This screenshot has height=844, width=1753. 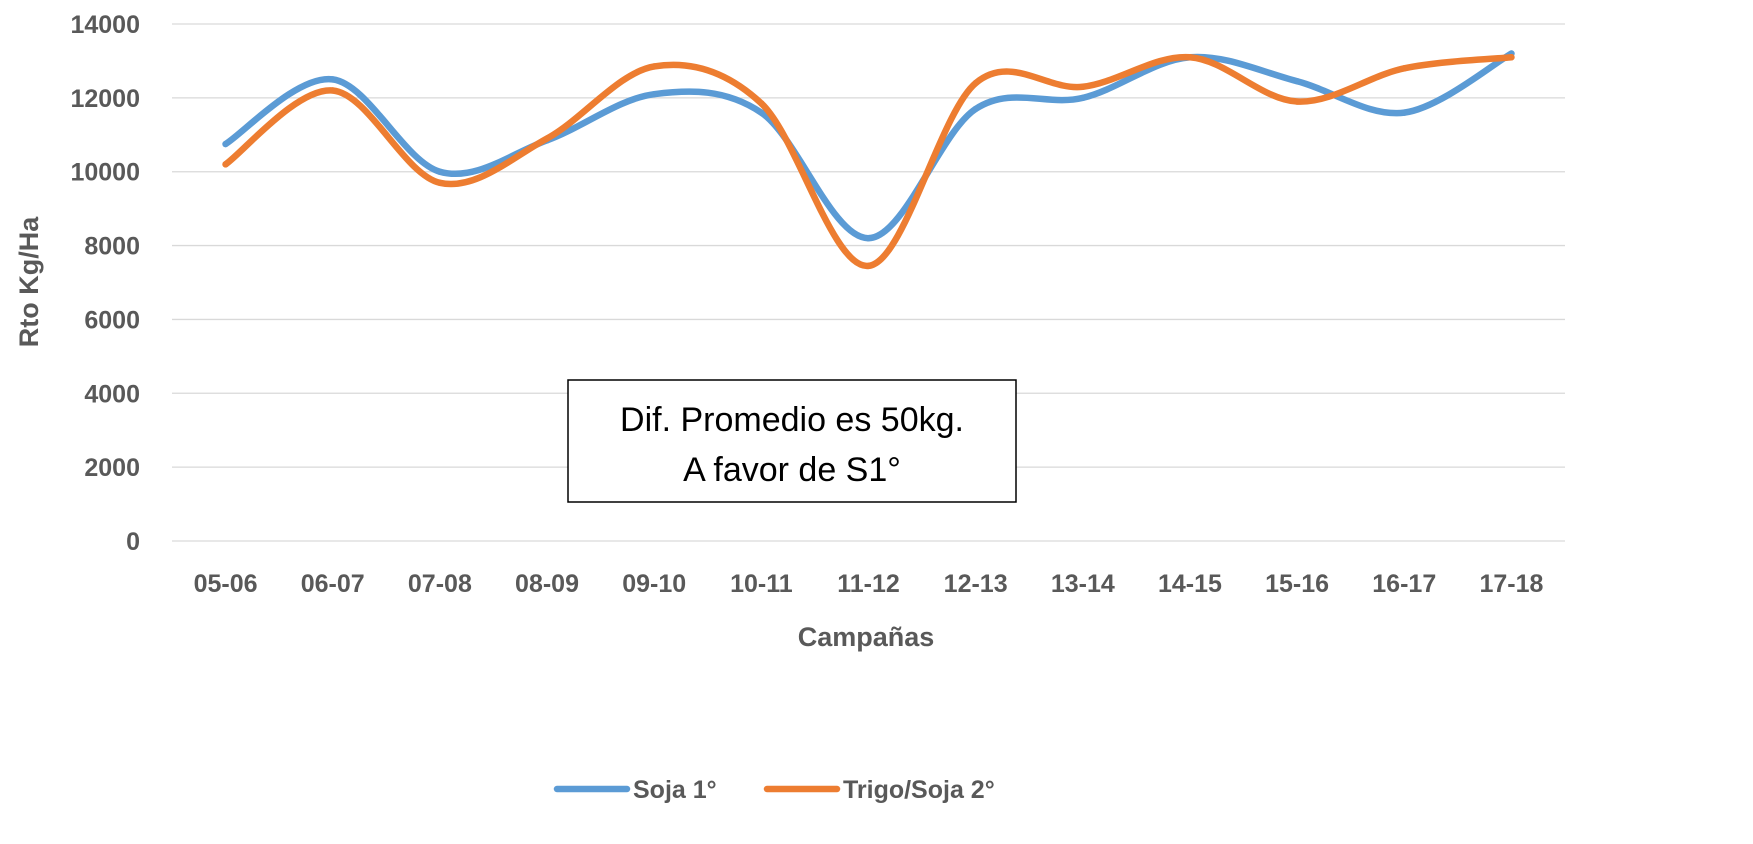 I want to click on x-tick-label: 16-17, so click(x=1404, y=584).